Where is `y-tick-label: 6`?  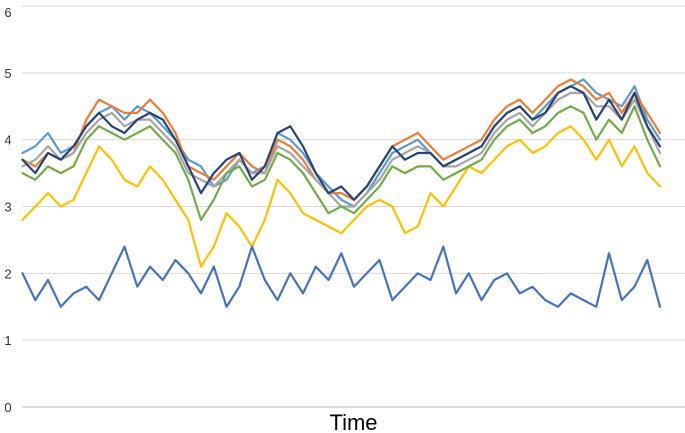
y-tick-label: 6 is located at coordinates (7, 12).